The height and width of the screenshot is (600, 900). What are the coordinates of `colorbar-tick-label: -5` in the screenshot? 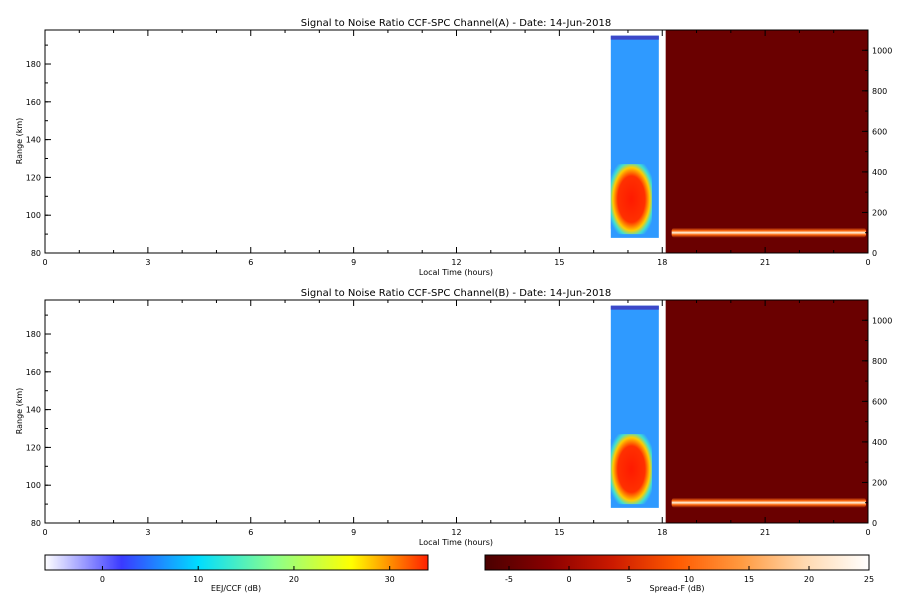 It's located at (509, 579).